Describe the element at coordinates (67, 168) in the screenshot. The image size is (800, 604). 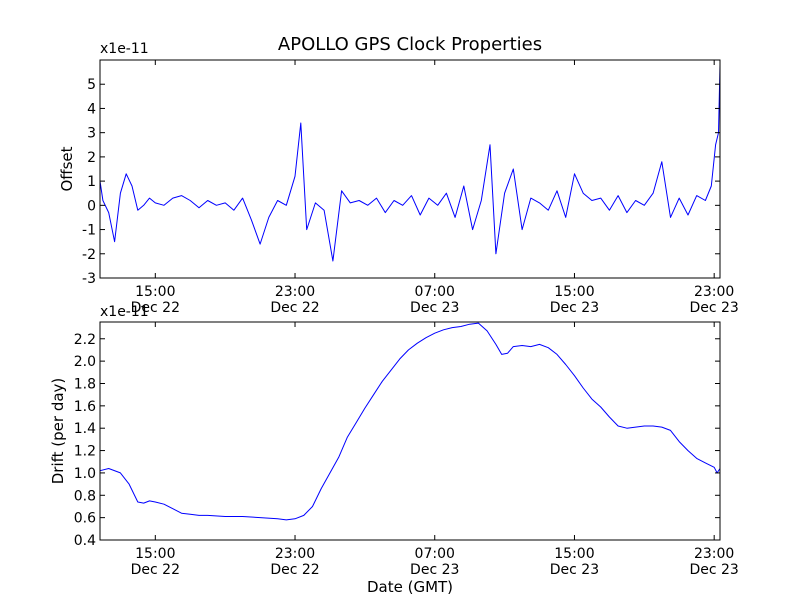
I see `offset-ylabel: Offset` at that location.